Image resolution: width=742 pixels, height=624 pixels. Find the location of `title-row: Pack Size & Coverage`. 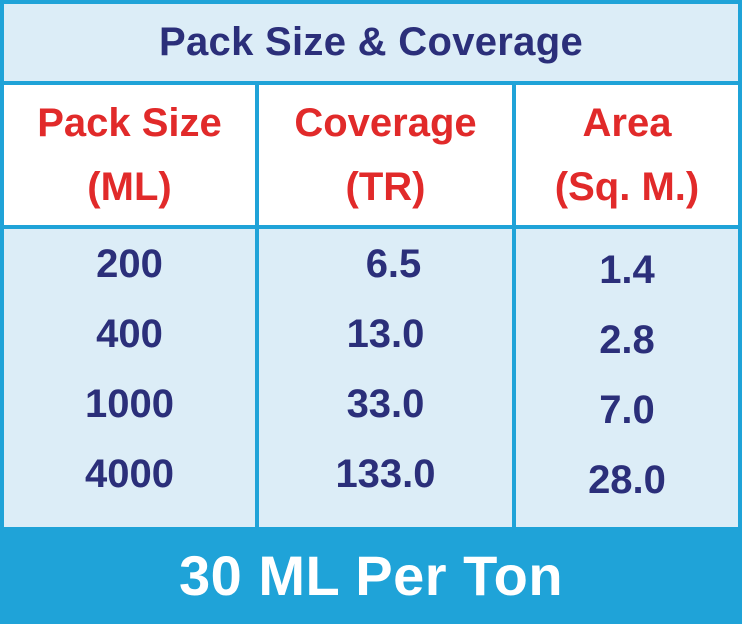

title-row: Pack Size & Coverage is located at coordinates (371, 44).